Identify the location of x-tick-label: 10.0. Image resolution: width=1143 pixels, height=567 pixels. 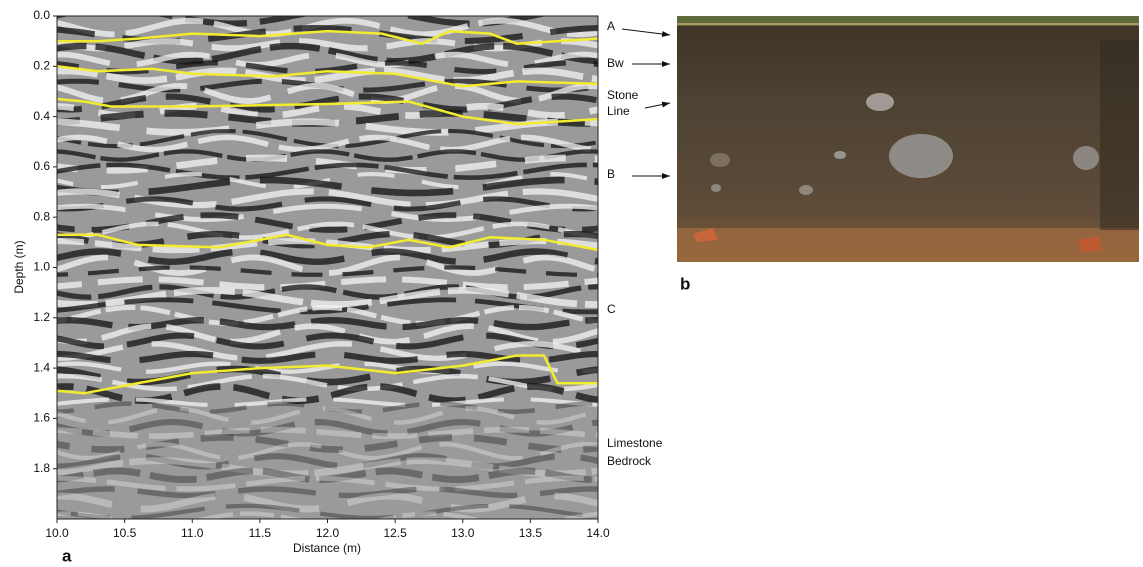
(57, 533).